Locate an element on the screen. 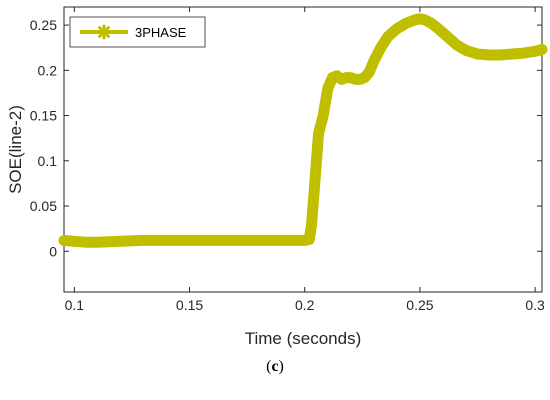  legend-label-3phase: 3PHASE is located at coordinates (161, 32).